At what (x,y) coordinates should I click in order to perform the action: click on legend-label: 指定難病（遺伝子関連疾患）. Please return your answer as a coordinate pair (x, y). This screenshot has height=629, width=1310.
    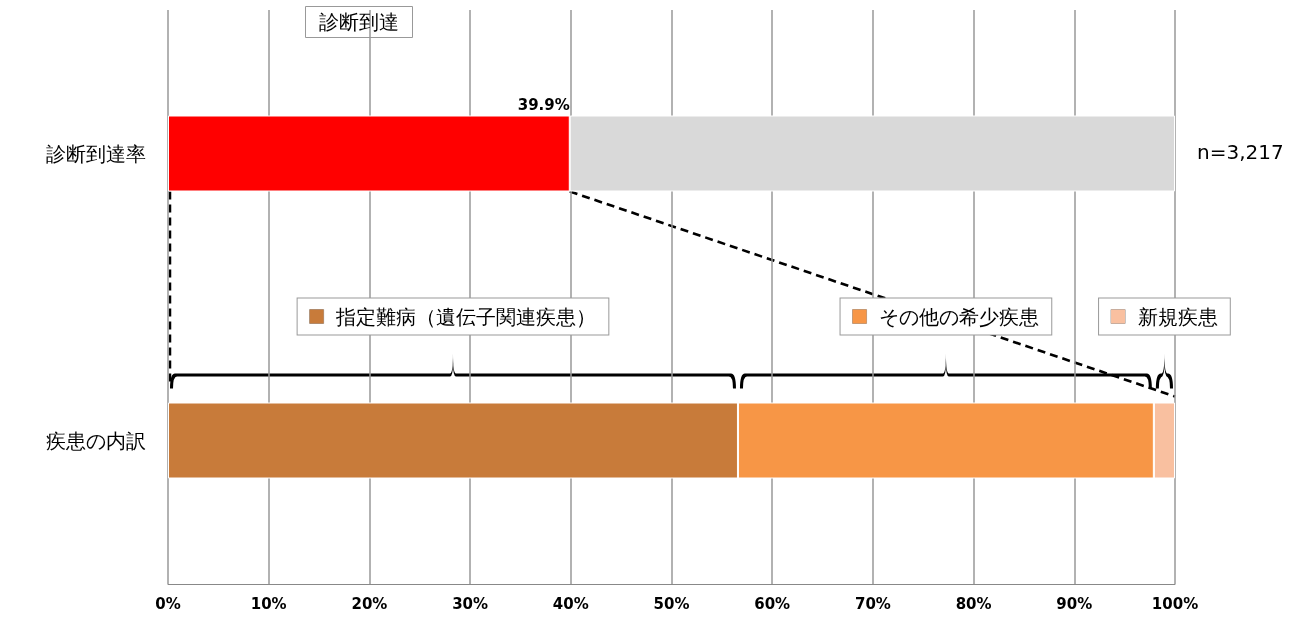
    Looking at the image, I should click on (460, 316).